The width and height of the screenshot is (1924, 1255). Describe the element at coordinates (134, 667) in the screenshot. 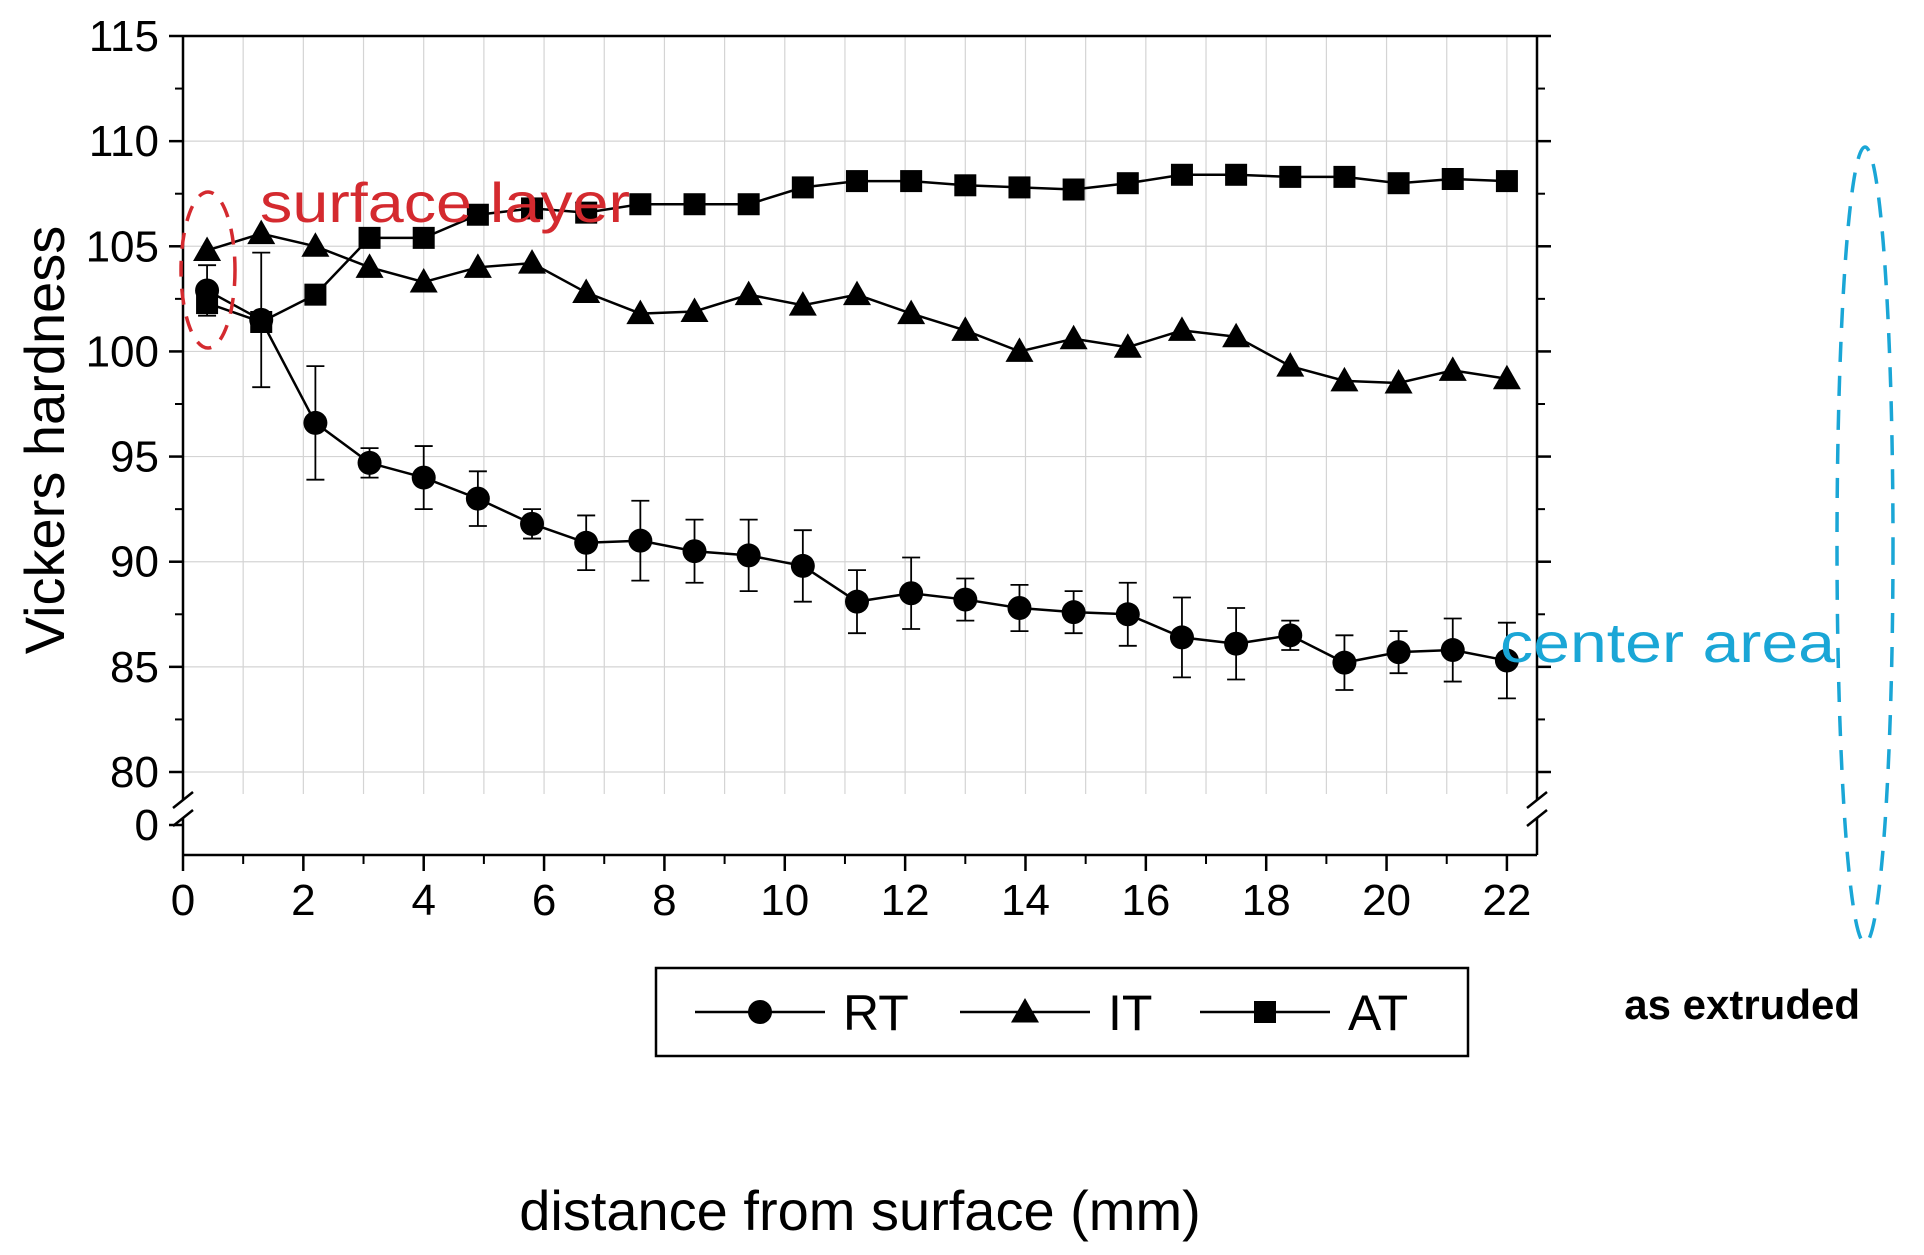

I see `y-tick-label: 85` at that location.